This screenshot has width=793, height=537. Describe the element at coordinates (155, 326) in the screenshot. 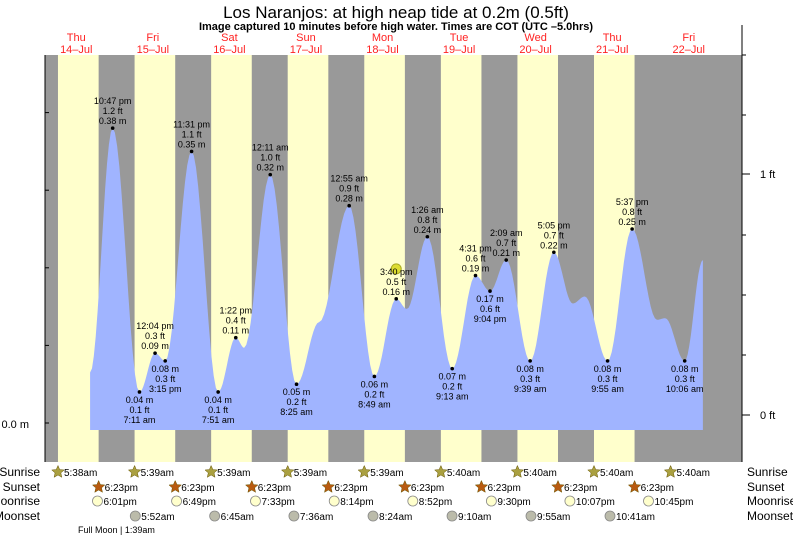

I see `extreme-time: 12:04 pm` at that location.